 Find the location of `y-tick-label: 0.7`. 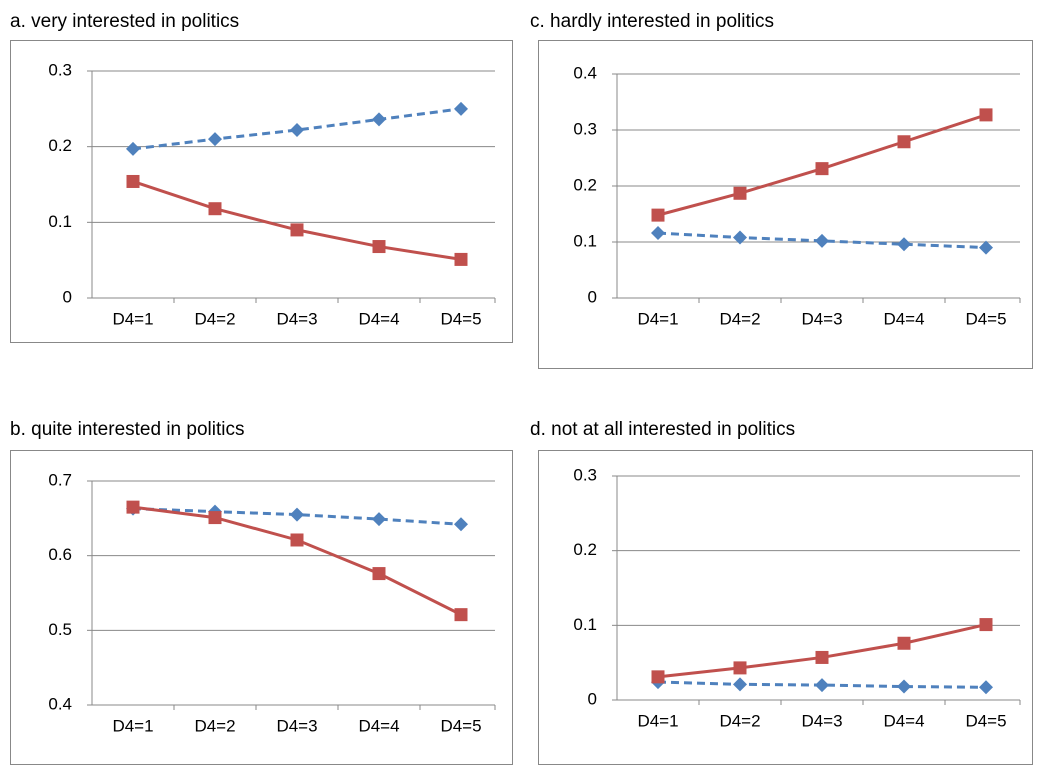

y-tick-label: 0.7 is located at coordinates (60, 479).